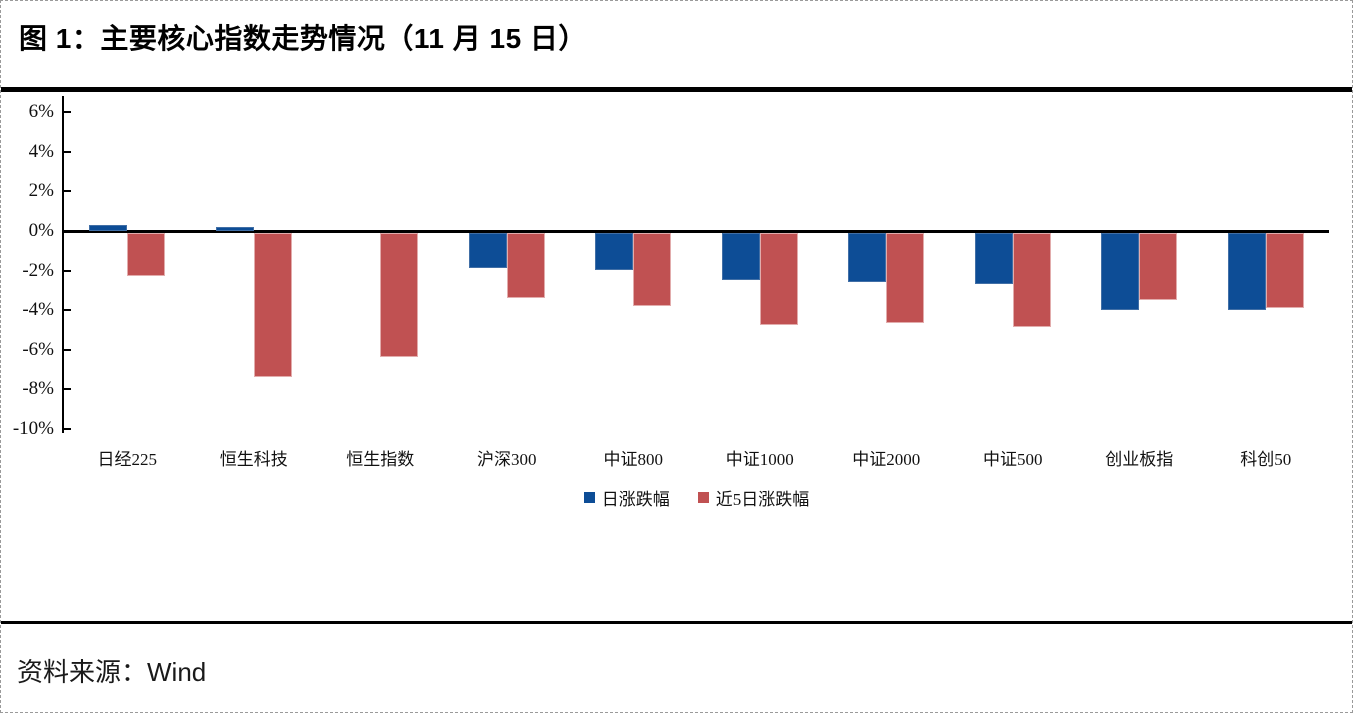  Describe the element at coordinates (63, 264) in the screenshot. I see `y-axis-line` at that location.